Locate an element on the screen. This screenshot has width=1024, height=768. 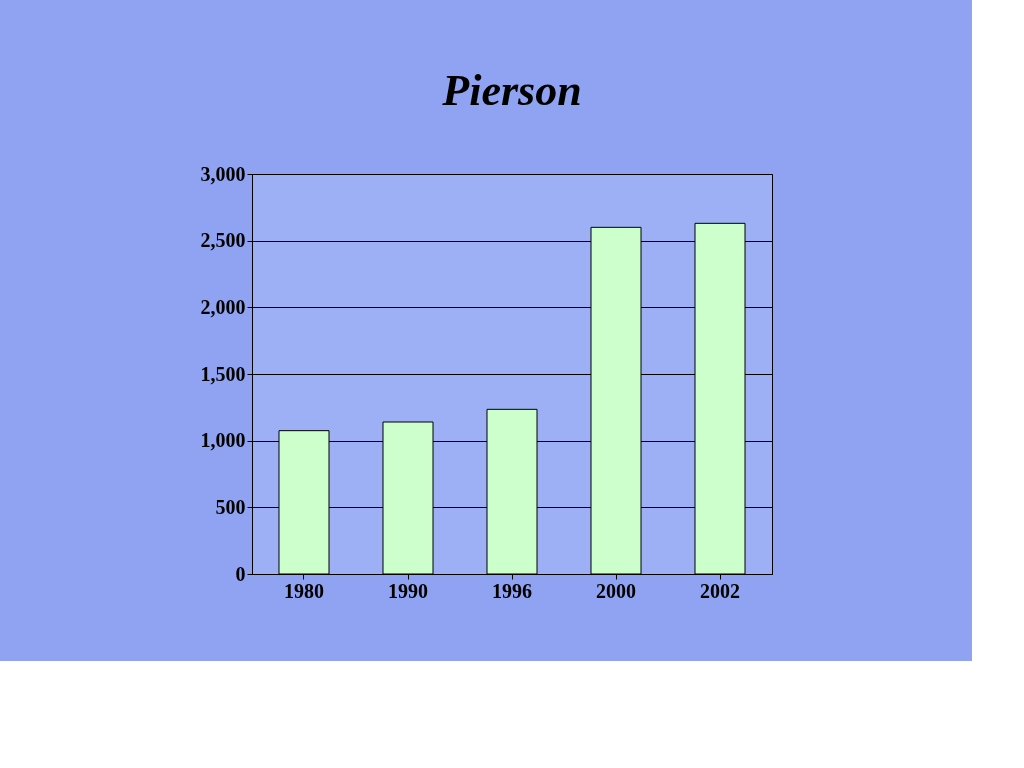
y-tick-label: 1,000 is located at coordinates (223, 440).